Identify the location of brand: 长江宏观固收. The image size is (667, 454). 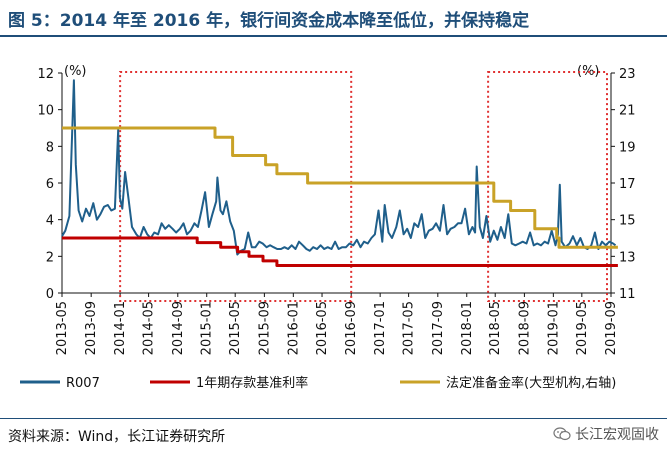
(606, 434).